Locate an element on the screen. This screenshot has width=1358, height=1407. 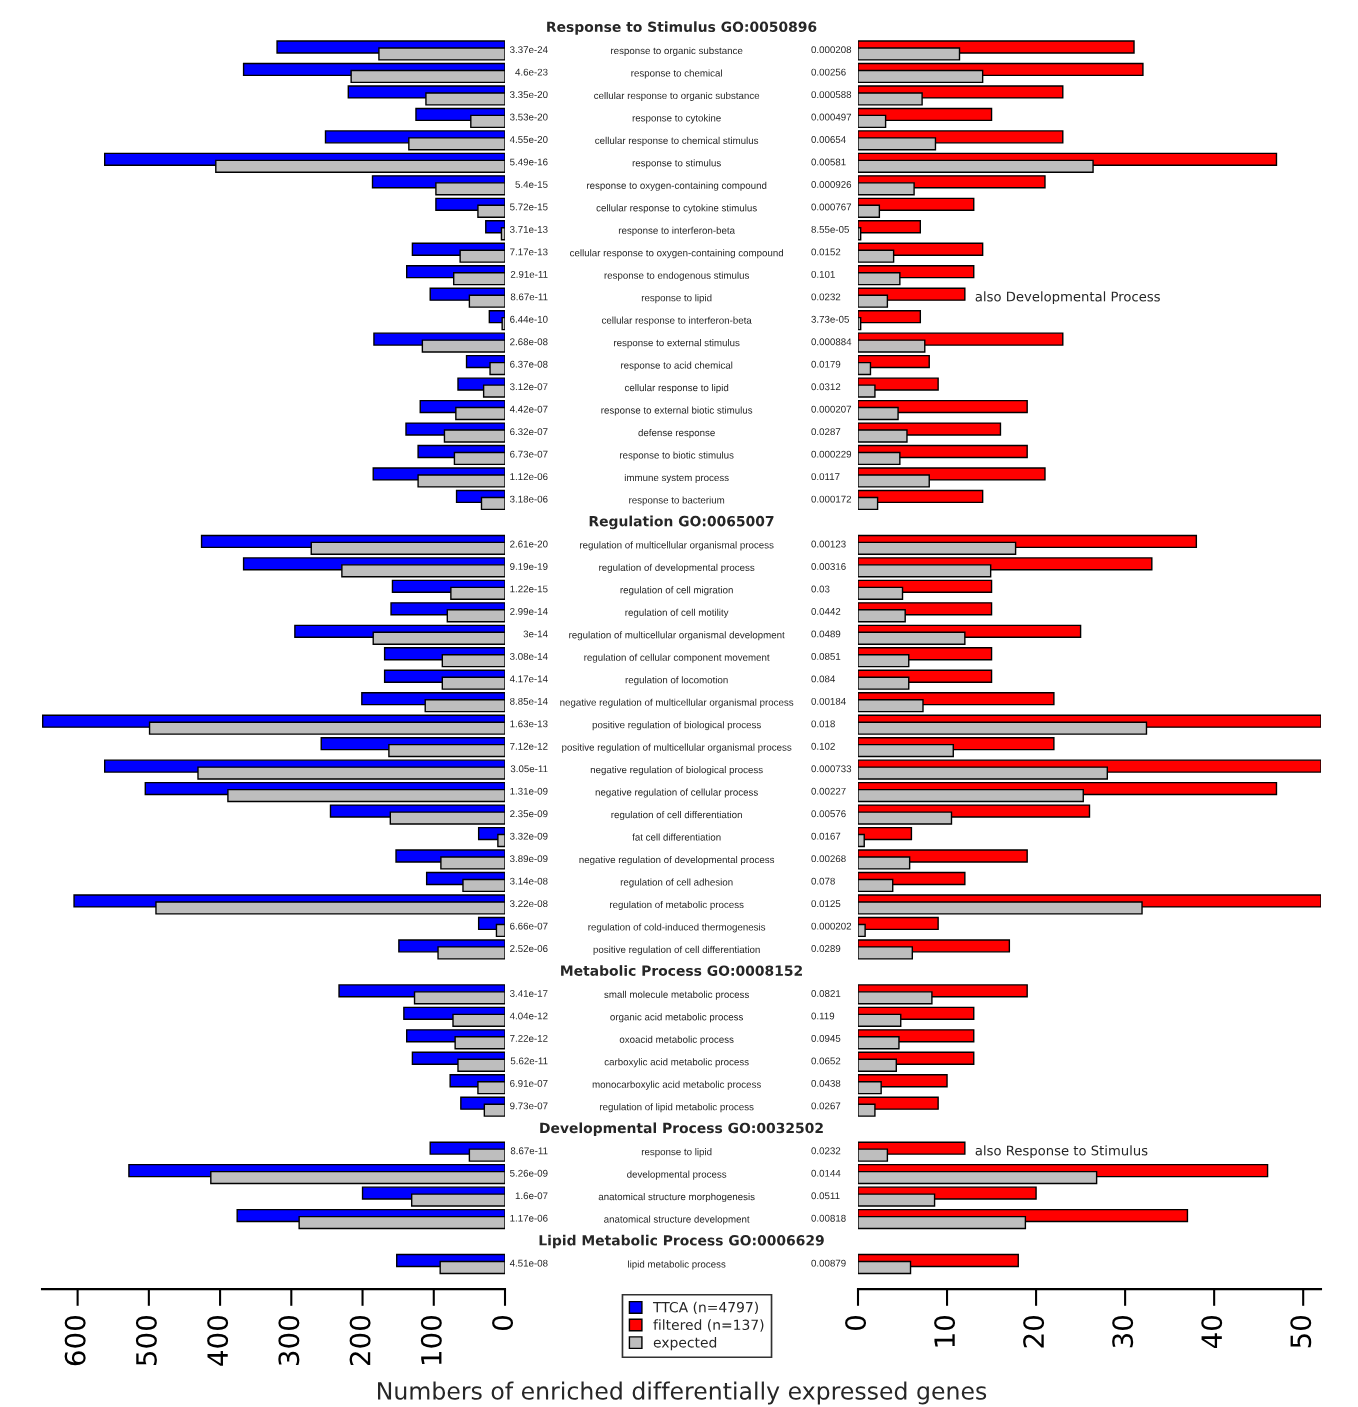
legend-label: TTCA (n=4797) is located at coordinates (705, 1308).